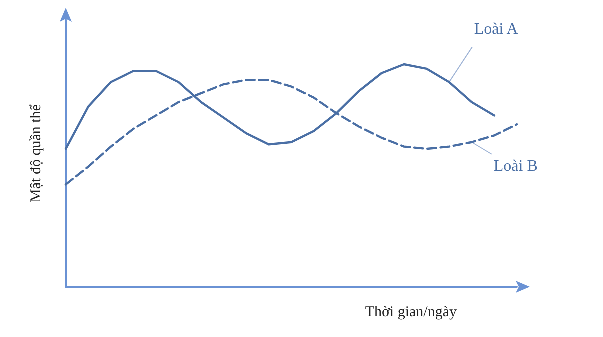 The image size is (603, 337). I want to click on y-axis-title: Mật độ quần thể, so click(36, 153).